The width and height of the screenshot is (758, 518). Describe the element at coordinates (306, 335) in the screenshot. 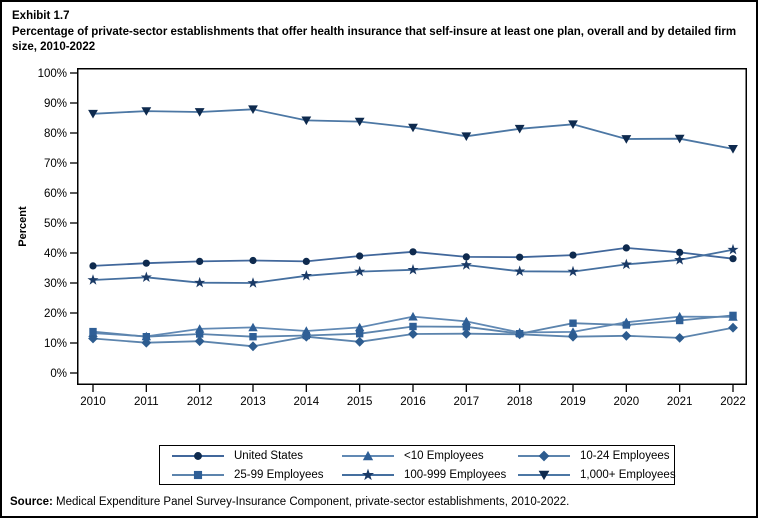

I see `point-25-99-employees-2014` at that location.